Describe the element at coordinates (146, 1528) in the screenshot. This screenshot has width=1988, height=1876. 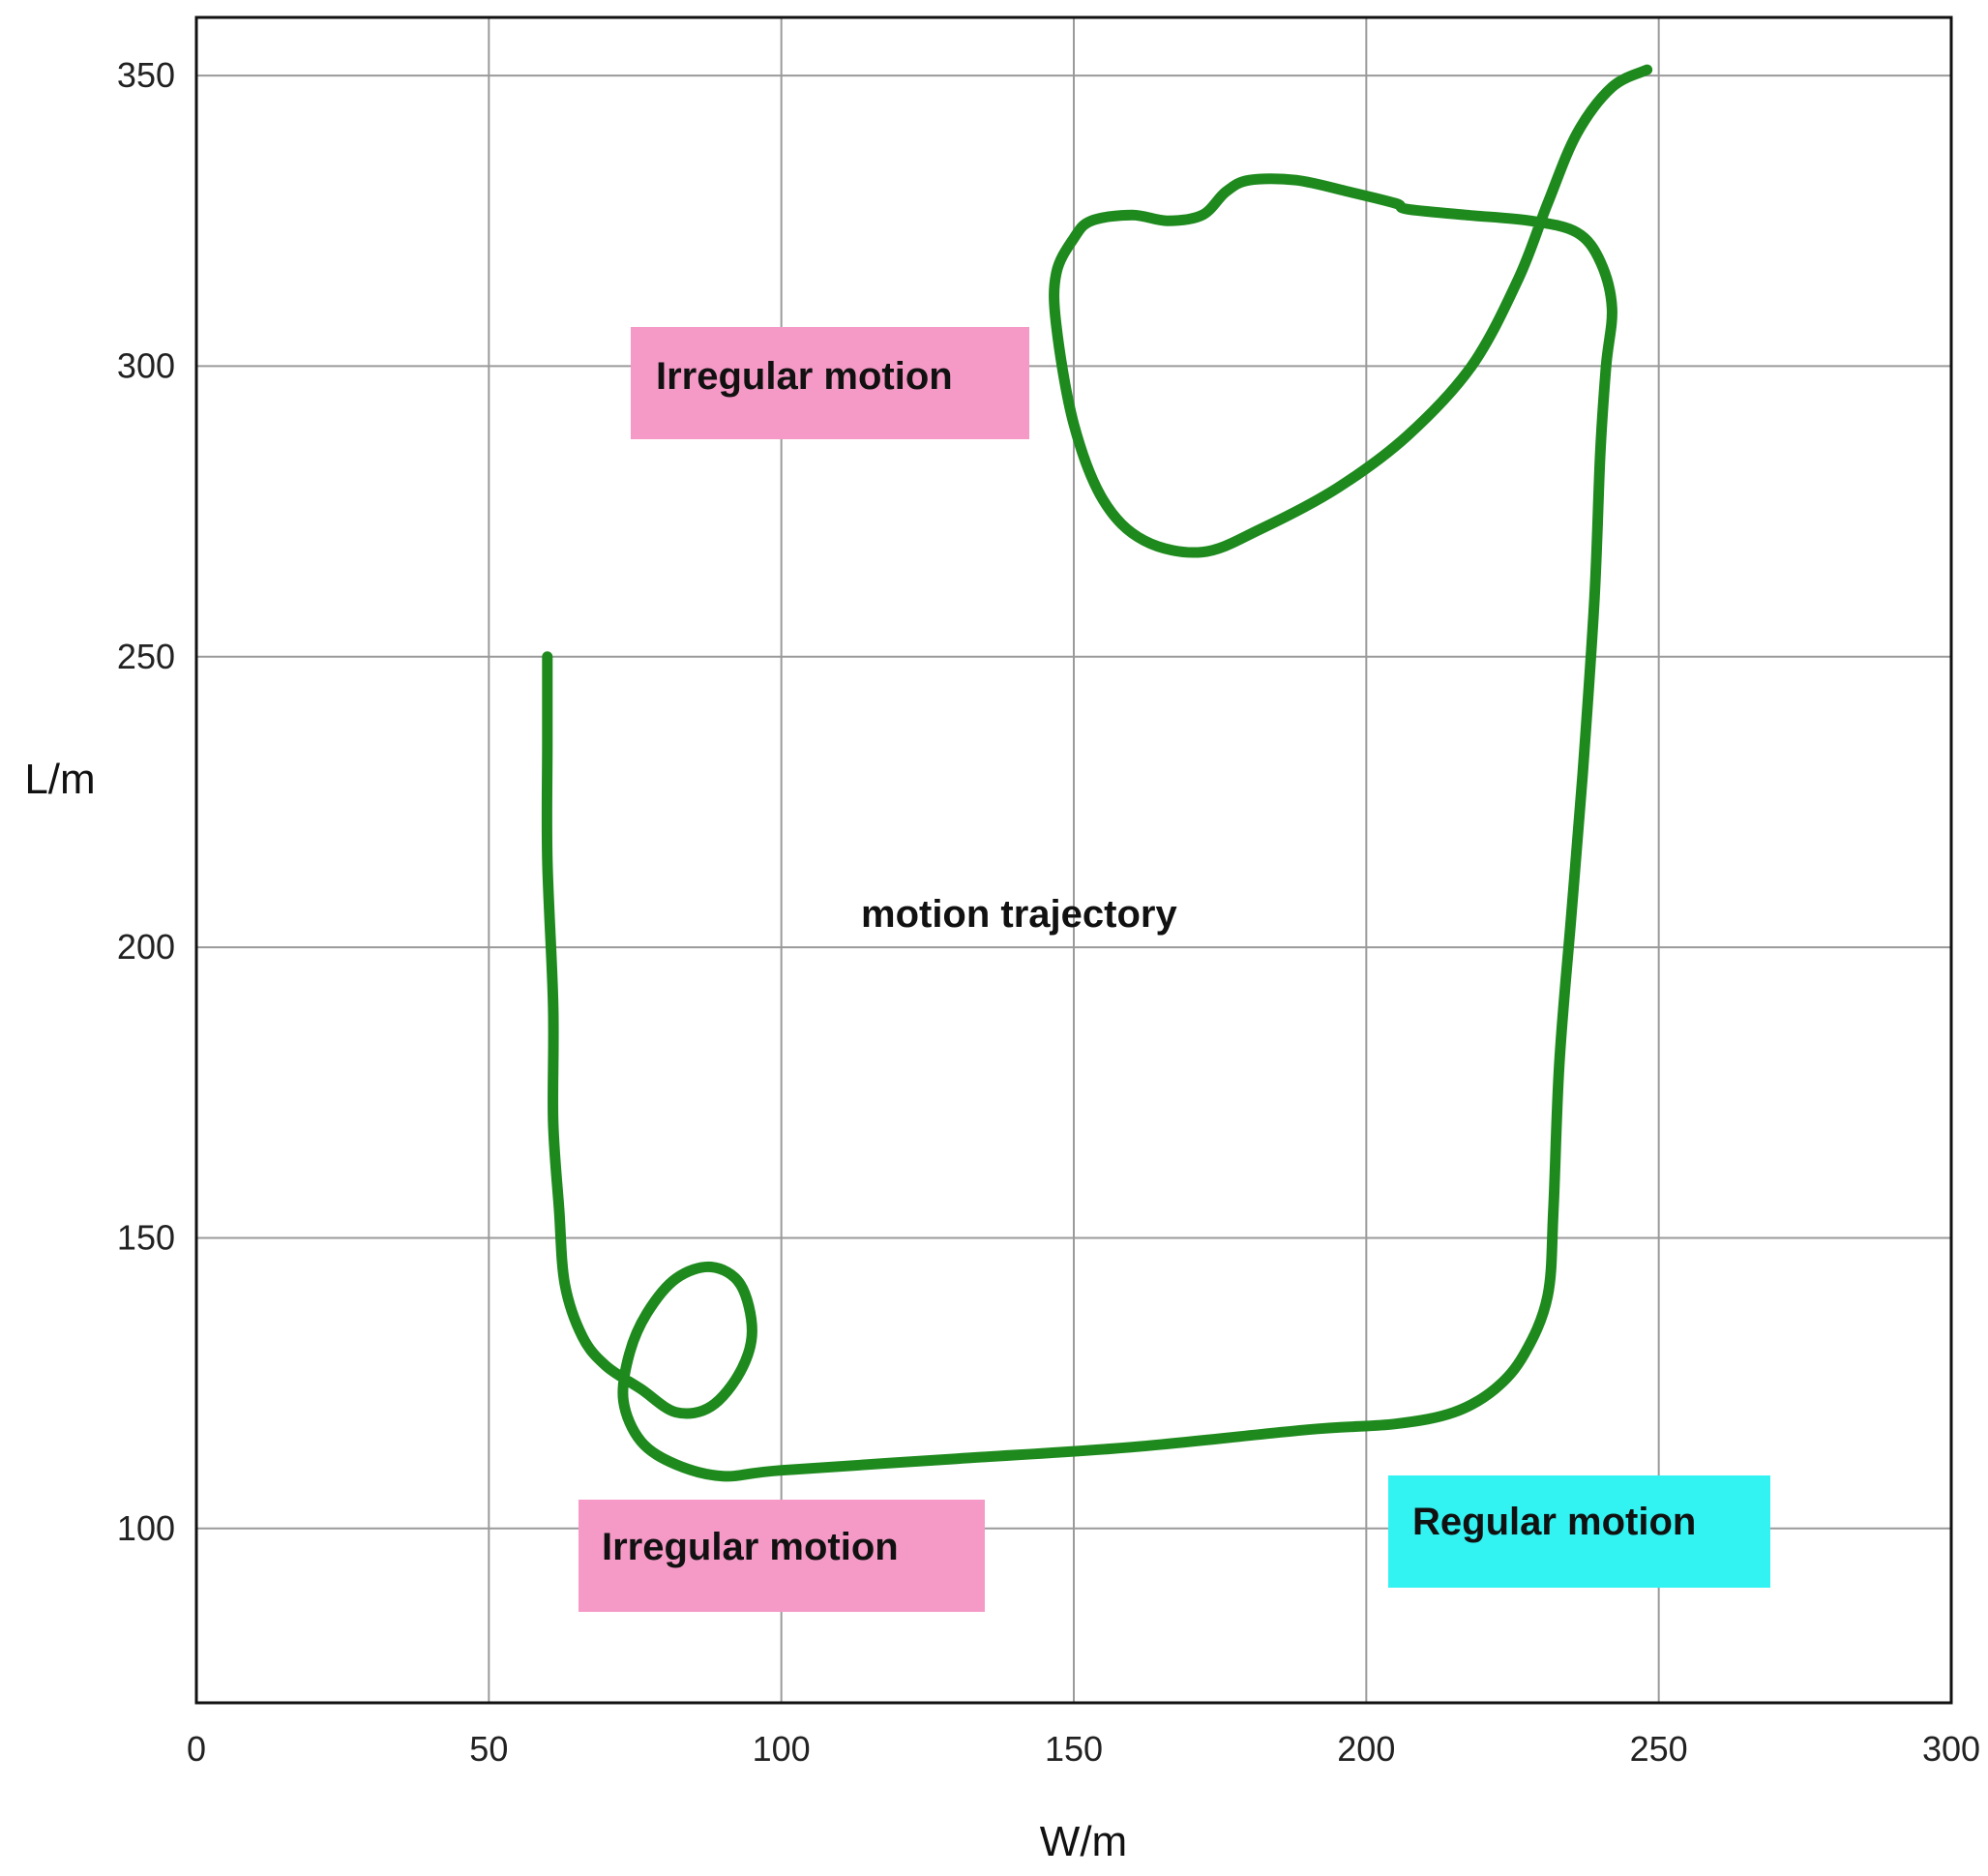
I see `y-tick-label: 100` at that location.